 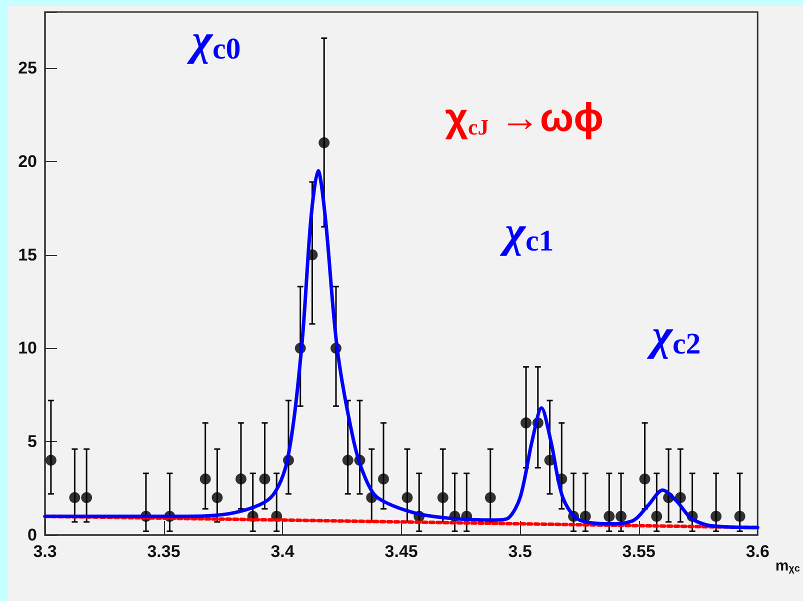 I want to click on x-tick-label: 3.6, so click(x=758, y=551).